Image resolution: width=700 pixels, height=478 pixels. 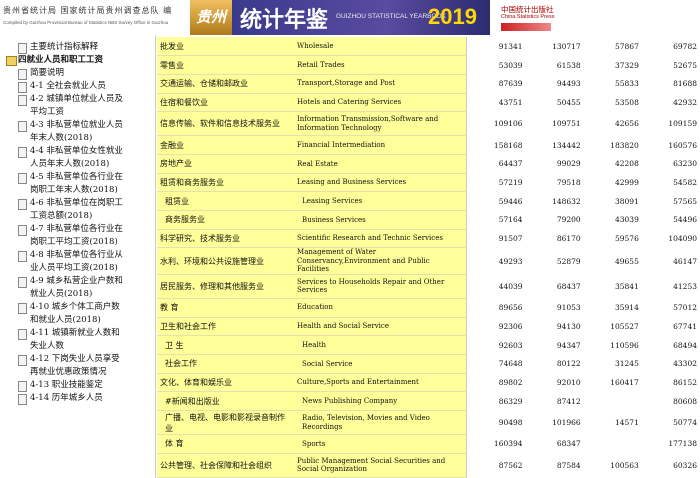 I want to click on value-cell: 177138, so click(x=670, y=444).